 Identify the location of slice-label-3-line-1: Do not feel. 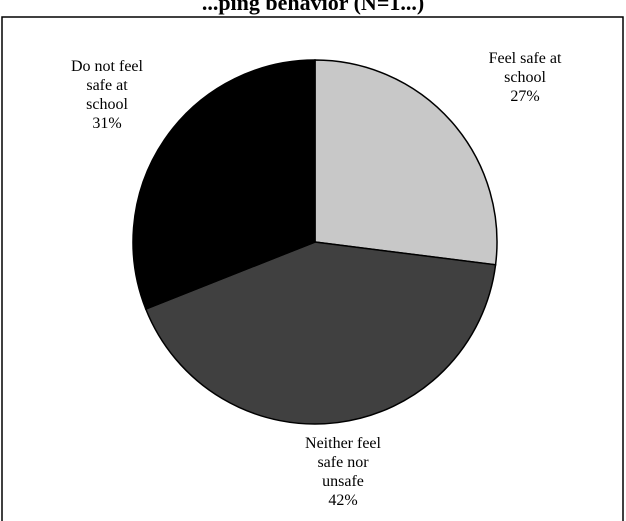
(107, 66).